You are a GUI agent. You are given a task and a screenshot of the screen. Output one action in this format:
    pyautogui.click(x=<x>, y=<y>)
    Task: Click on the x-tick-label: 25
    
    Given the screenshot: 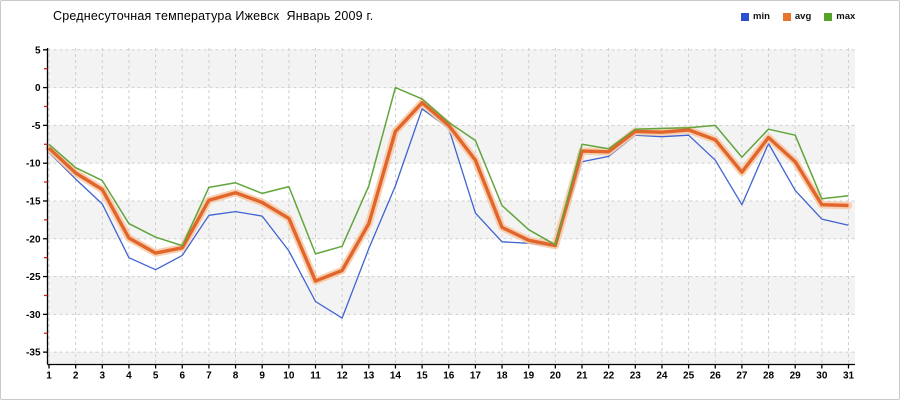 What is the action you would take?
    pyautogui.click(x=689, y=376)
    